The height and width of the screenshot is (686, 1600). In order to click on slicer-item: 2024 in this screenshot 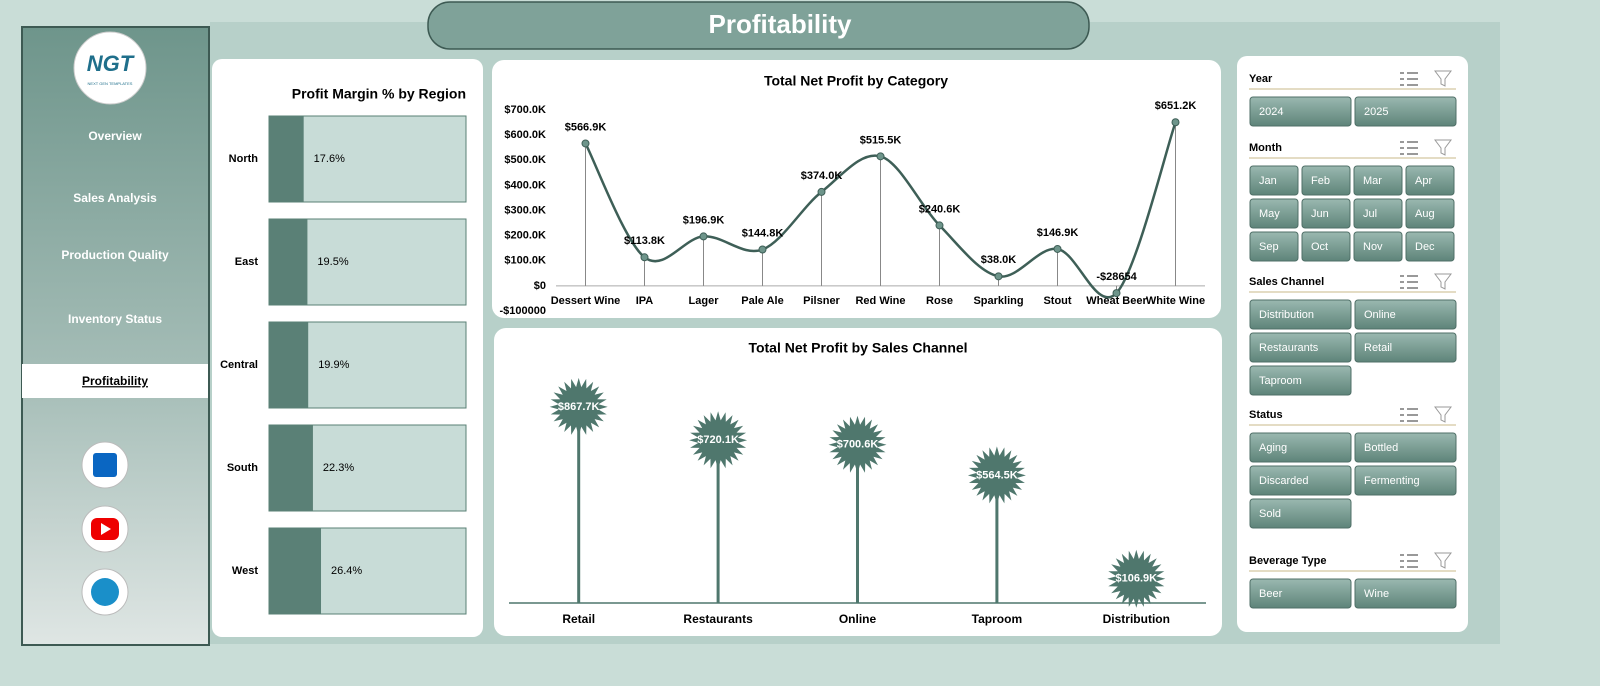, I will do `click(1271, 112)`.